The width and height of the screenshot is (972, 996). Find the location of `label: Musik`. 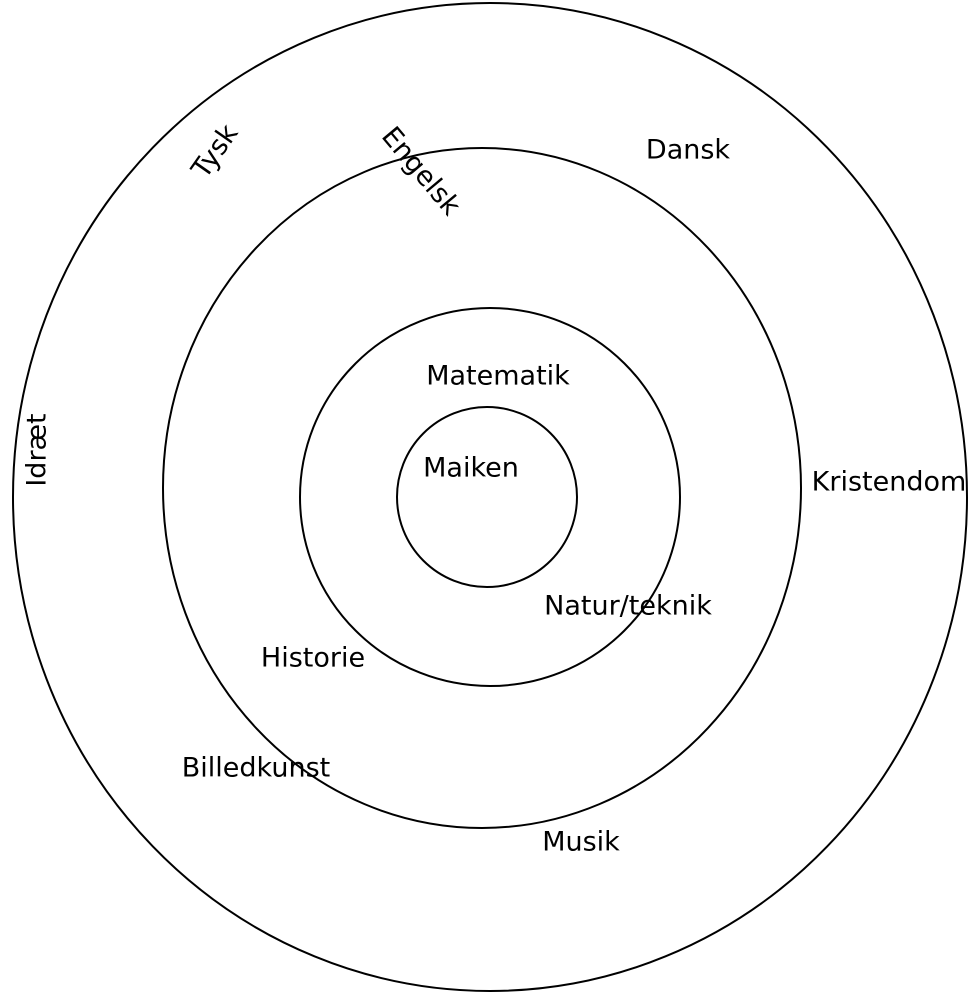

label: Musik is located at coordinates (581, 842).